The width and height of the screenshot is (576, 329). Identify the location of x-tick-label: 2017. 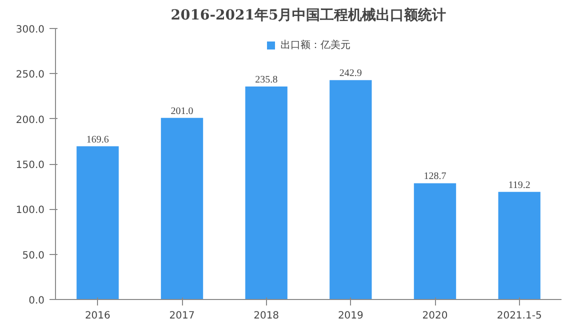
(182, 316).